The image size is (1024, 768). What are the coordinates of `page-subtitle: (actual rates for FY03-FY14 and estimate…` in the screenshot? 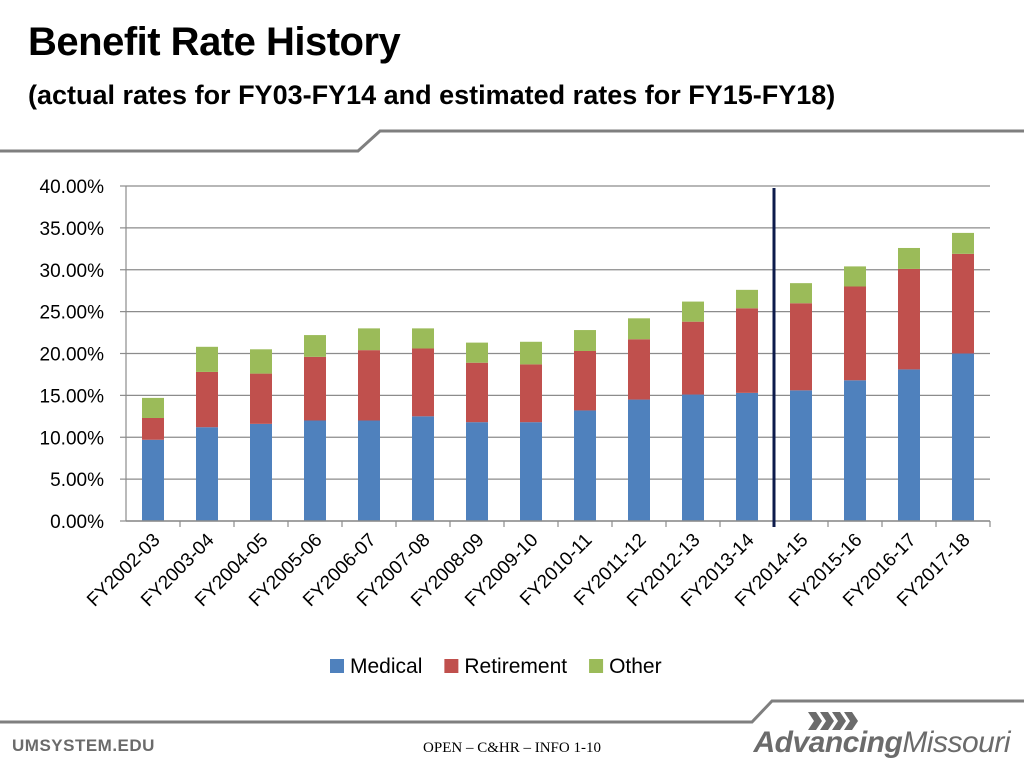 It's located at (432, 95).